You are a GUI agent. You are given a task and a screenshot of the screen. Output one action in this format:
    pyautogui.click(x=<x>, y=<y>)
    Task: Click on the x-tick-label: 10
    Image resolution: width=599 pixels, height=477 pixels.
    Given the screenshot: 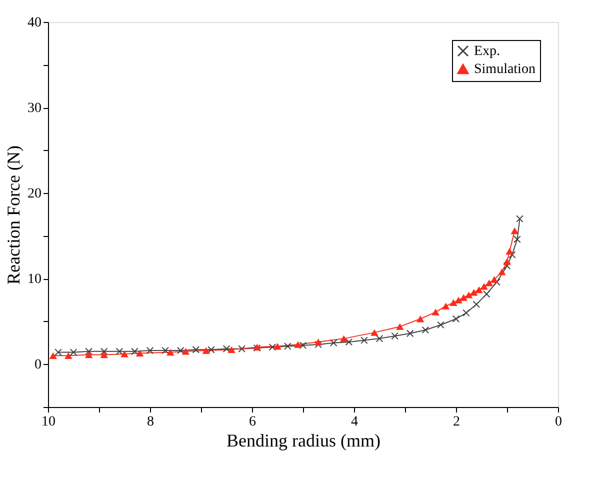 What is the action you would take?
    pyautogui.click(x=49, y=422)
    